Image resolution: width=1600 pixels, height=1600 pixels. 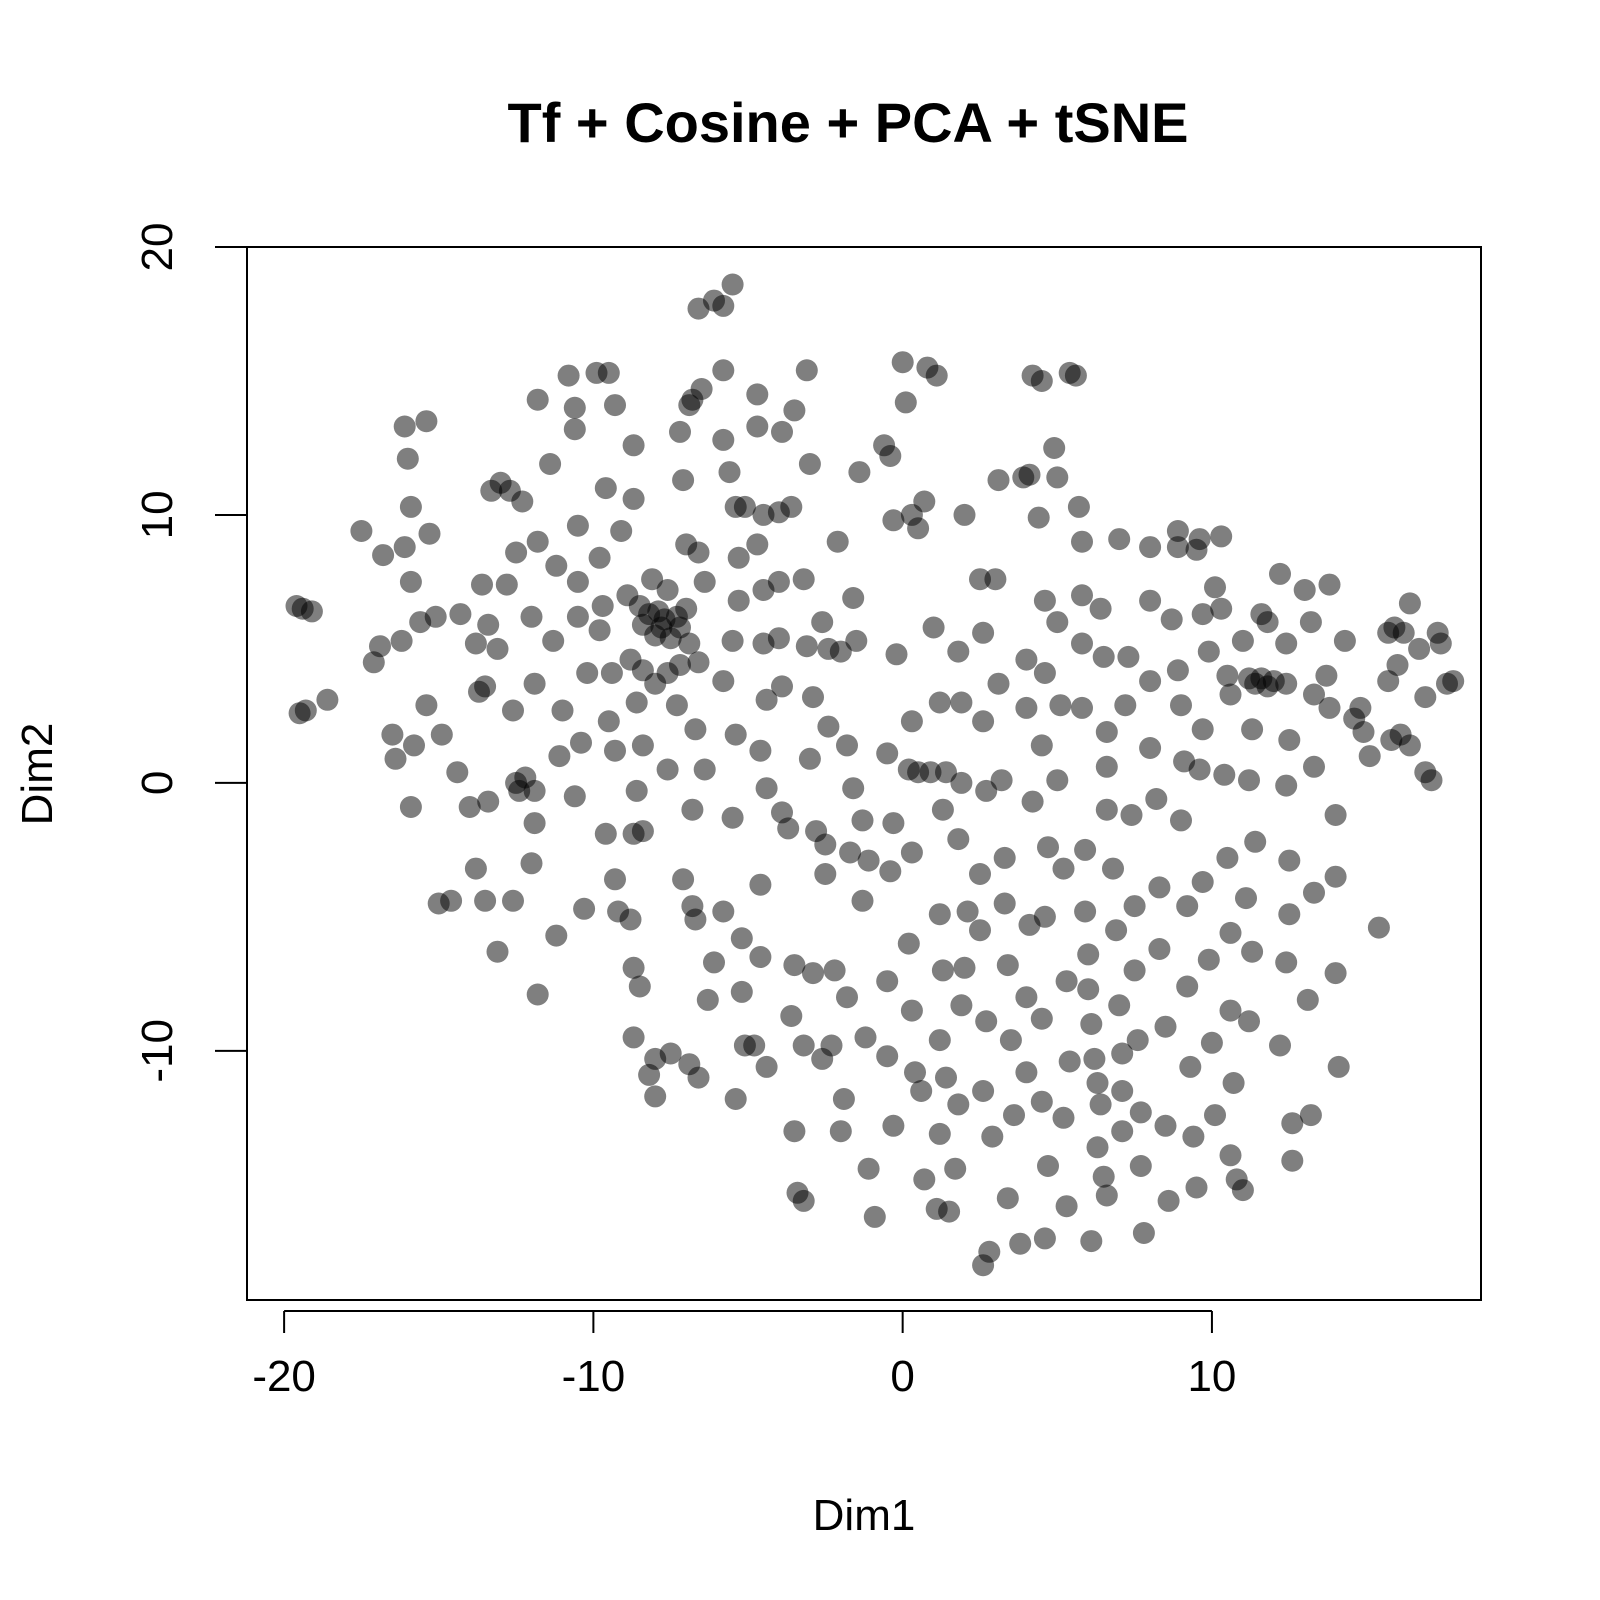 What do you see at coordinates (157, 1051) in the screenshot?
I see `y-tick-label: -10` at bounding box center [157, 1051].